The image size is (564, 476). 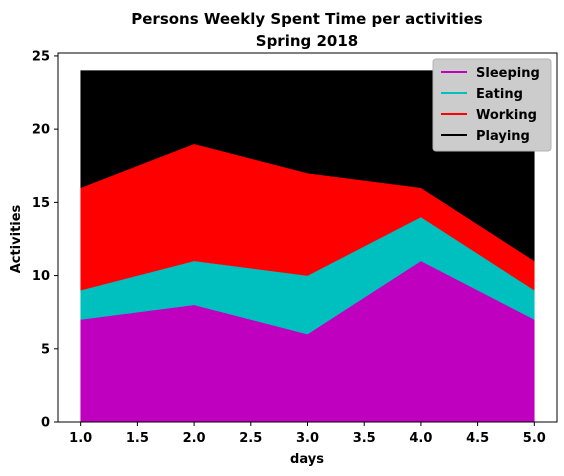 I want to click on y-tick-label: 15, so click(x=41, y=203).